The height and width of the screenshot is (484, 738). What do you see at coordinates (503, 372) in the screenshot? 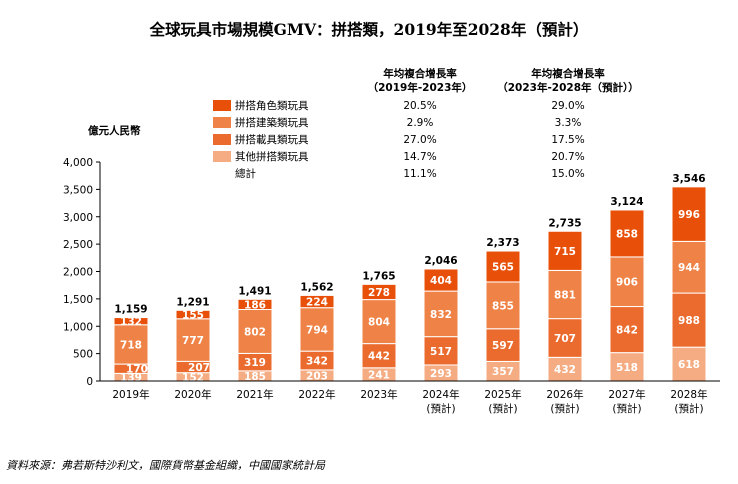
I see `bar-value-label: 357` at bounding box center [503, 372].